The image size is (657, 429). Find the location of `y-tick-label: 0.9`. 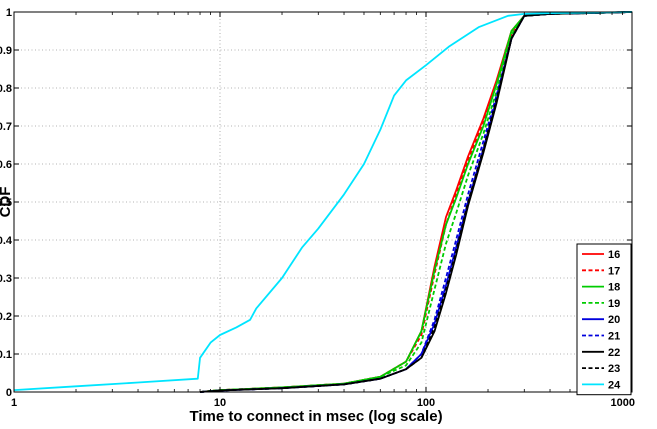

y-tick-label: 0.9 is located at coordinates (6, 51).